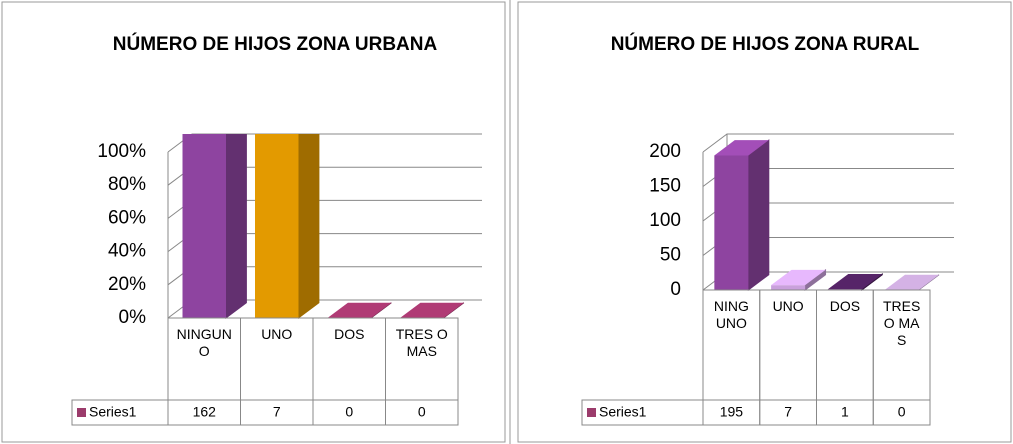 The height and width of the screenshot is (444, 1013). I want to click on y-tick-label: 150, so click(665, 186).